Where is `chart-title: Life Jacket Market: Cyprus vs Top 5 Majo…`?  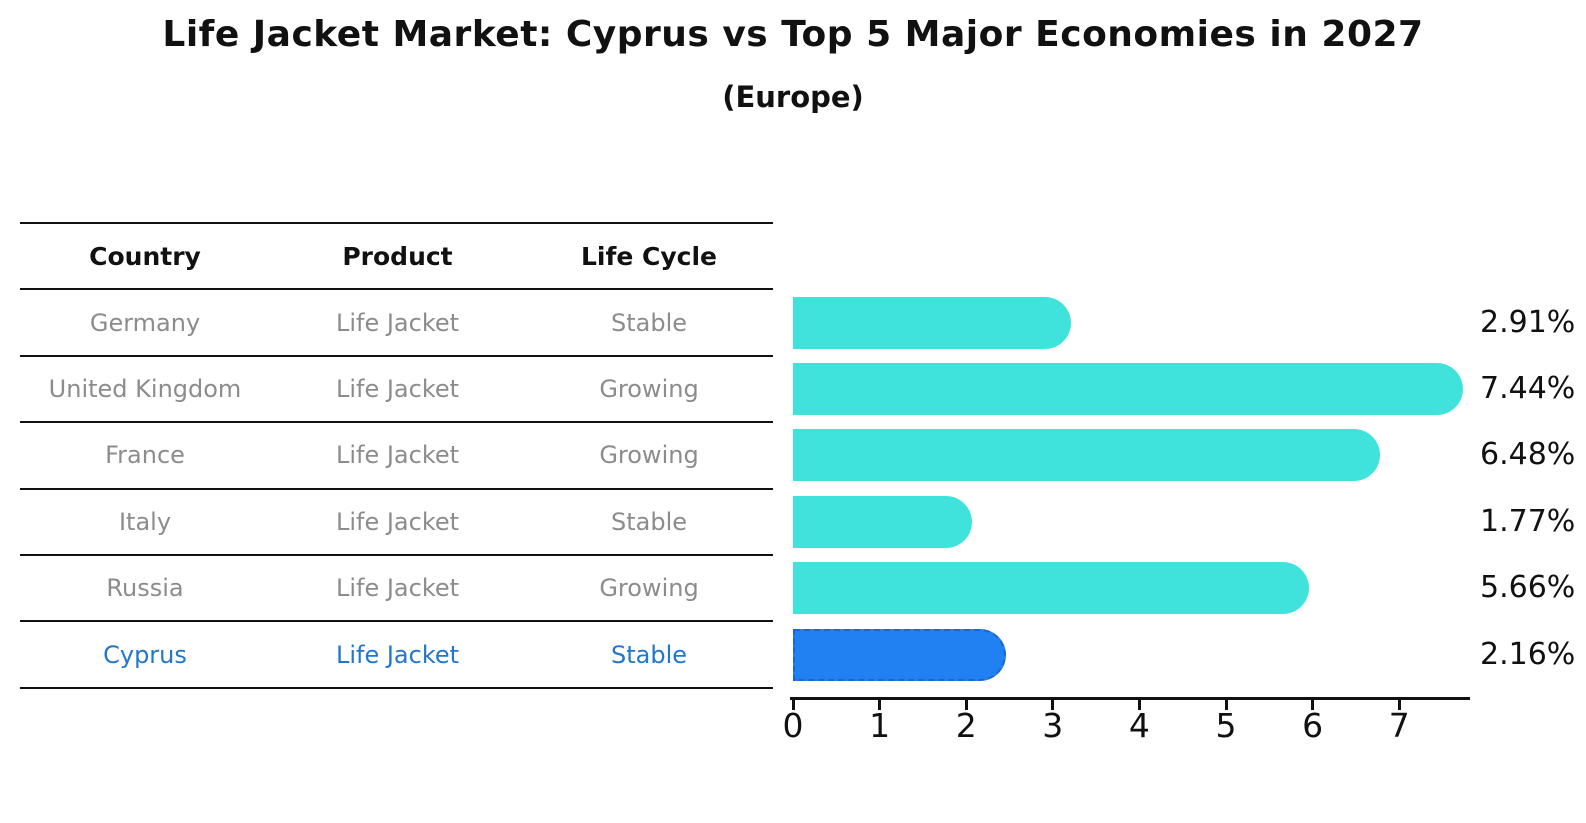 chart-title: Life Jacket Market: Cyprus vs Top 5 Majo… is located at coordinates (793, 34).